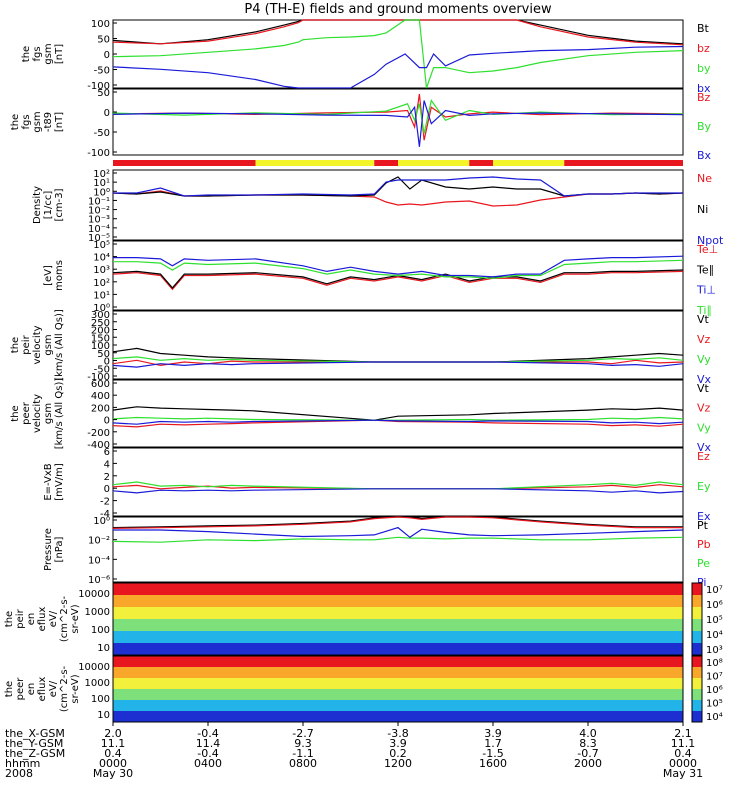 Image resolution: width=750 pixels, height=800 pixels. What do you see at coordinates (493, 733) in the screenshot?
I see `x-tick-label: 3.9` at bounding box center [493, 733].